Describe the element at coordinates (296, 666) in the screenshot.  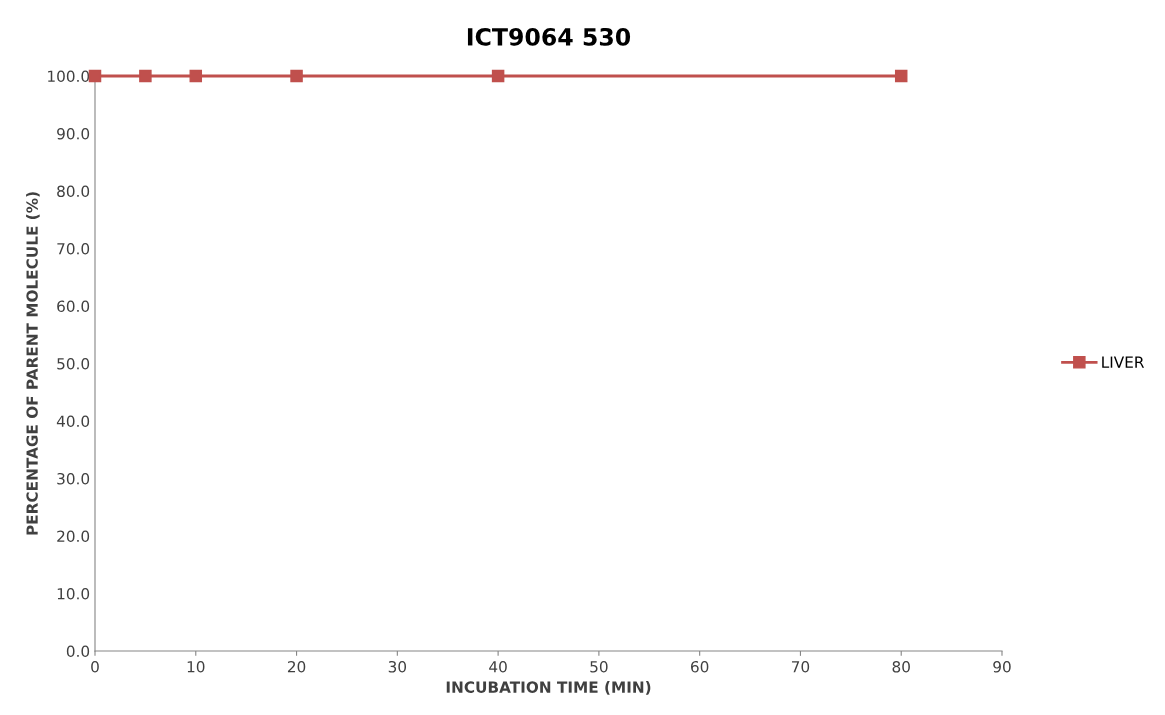
I see `x-tick-label: 20` at that location.